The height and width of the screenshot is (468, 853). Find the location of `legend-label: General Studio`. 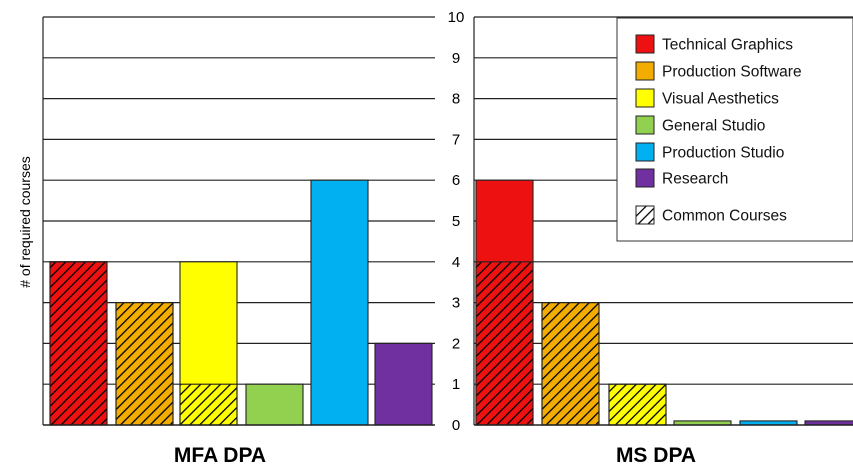

legend-label: General Studio is located at coordinates (713, 126).